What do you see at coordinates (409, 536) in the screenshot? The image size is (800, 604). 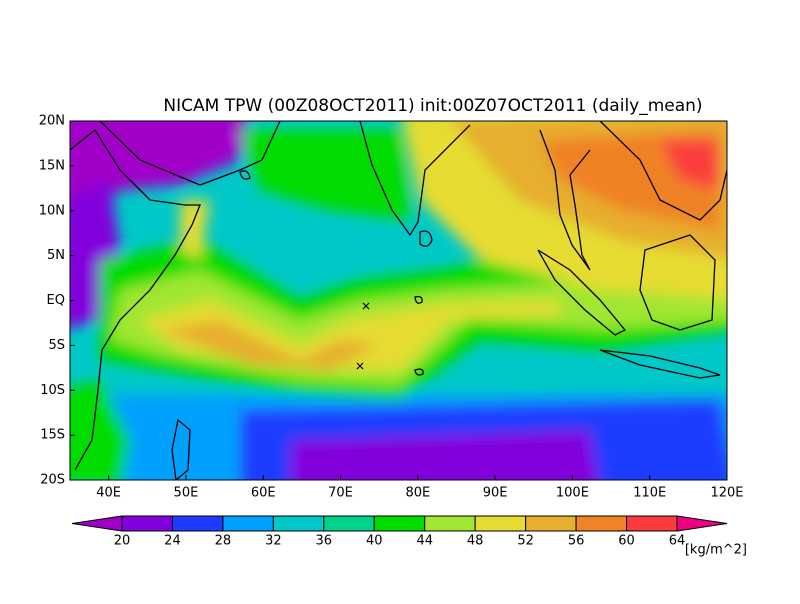 I see `colorbar: 20 24 28 32 36 40 44 48 52 56 60 64[kg/m^2]` at bounding box center [409, 536].